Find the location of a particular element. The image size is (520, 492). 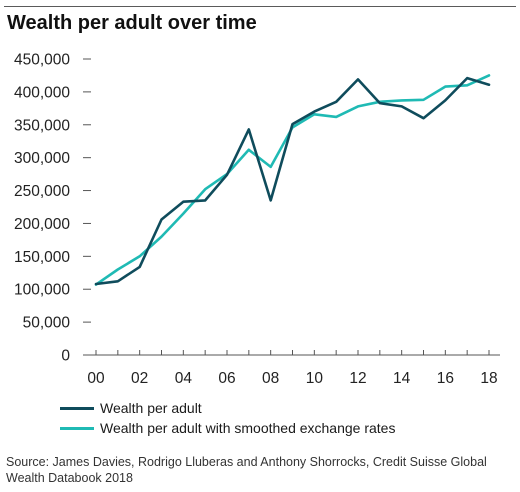

chart-title: Wealth per adult over time is located at coordinates (132, 23).